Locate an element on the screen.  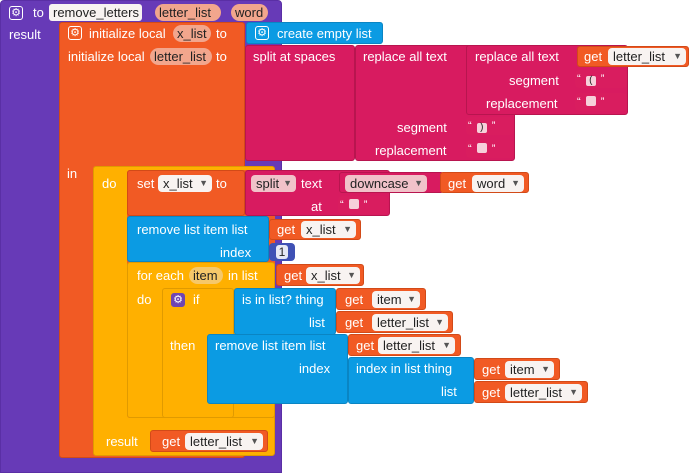
set-label: set is located at coordinates (146, 183).